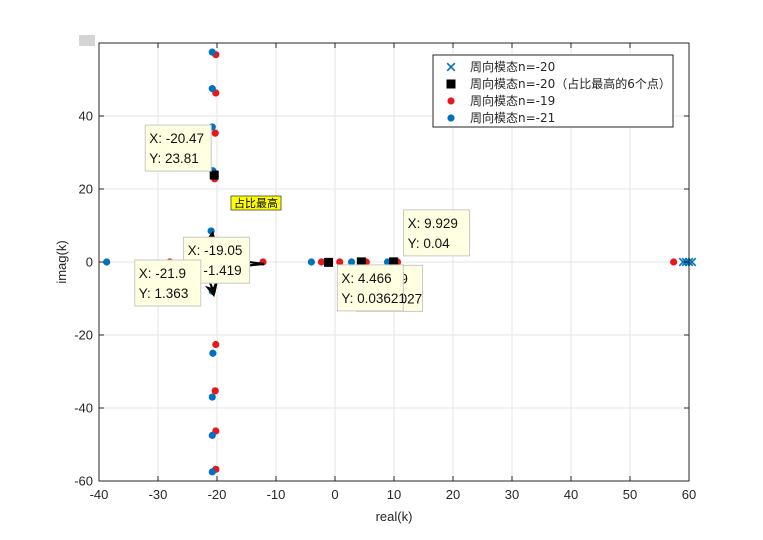 This screenshot has height=540, width=763. I want to click on legend-box, so click(553, 91).